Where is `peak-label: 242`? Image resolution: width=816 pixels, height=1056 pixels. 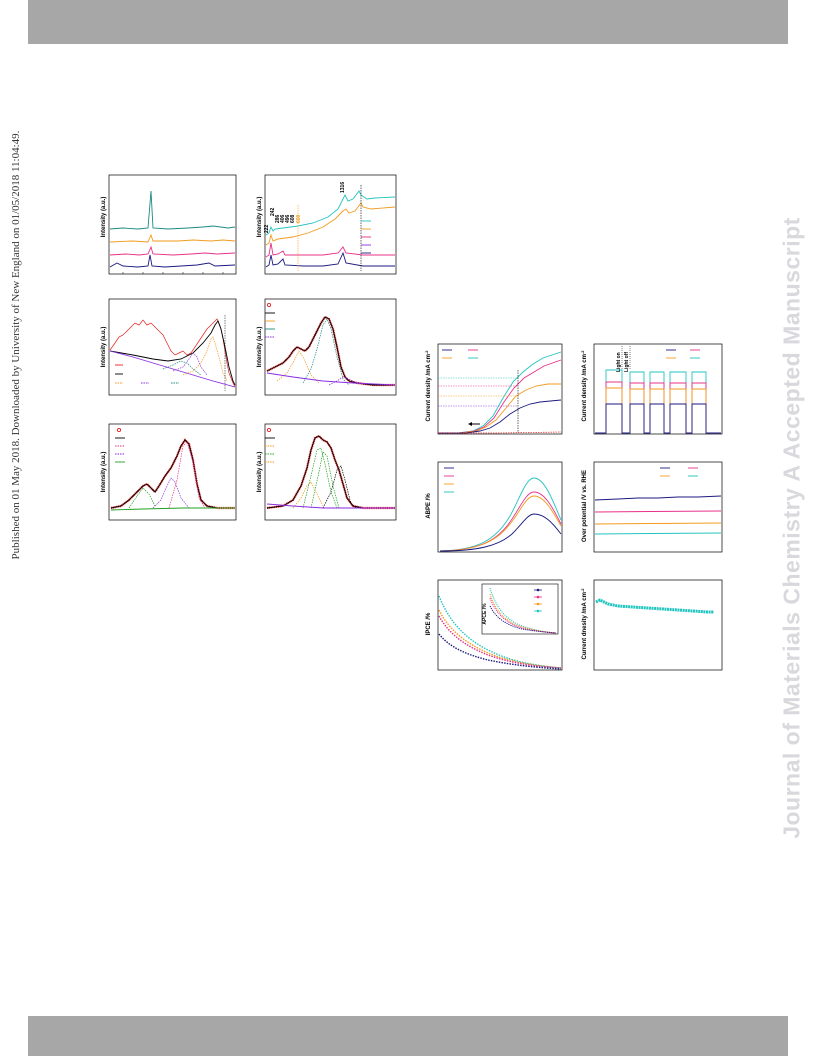
peak-label: 242 is located at coordinates (273, 211).